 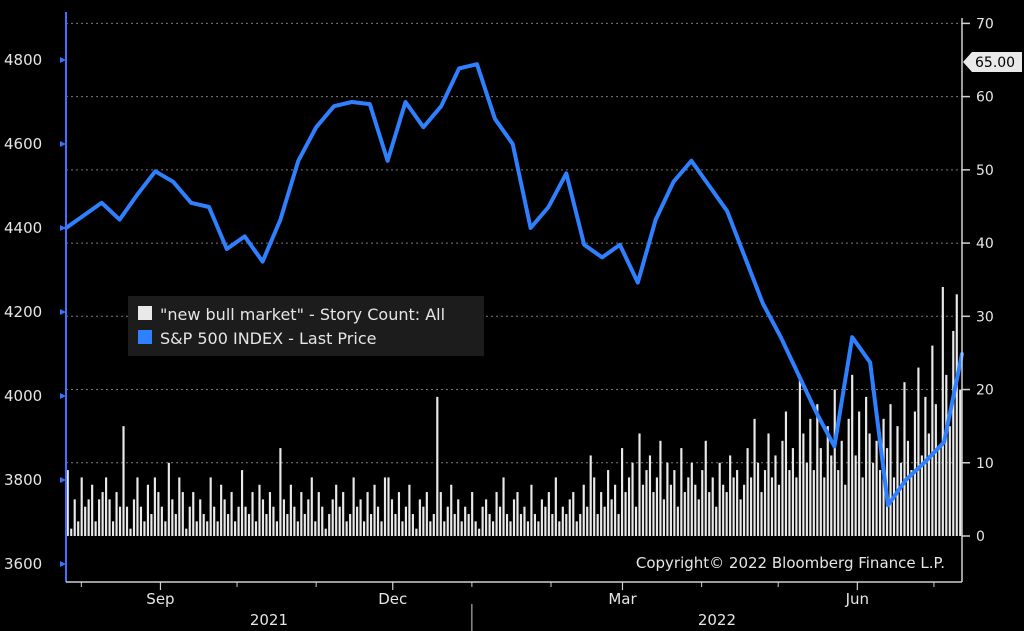 I want to click on left-tick-label: 4000, so click(x=23, y=396).